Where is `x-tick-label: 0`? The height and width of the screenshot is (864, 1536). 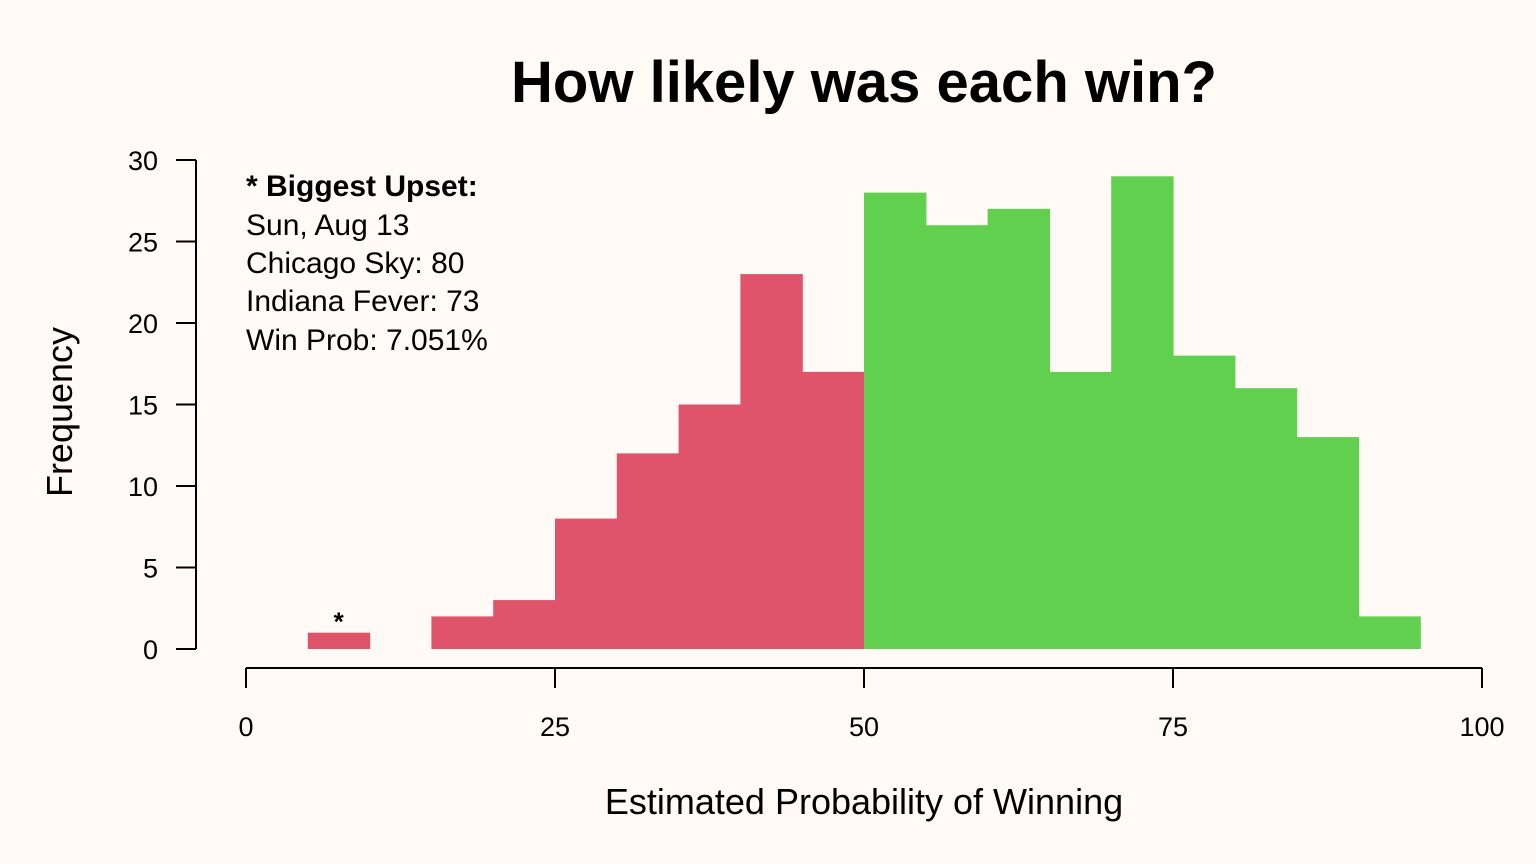 x-tick-label: 0 is located at coordinates (245, 727).